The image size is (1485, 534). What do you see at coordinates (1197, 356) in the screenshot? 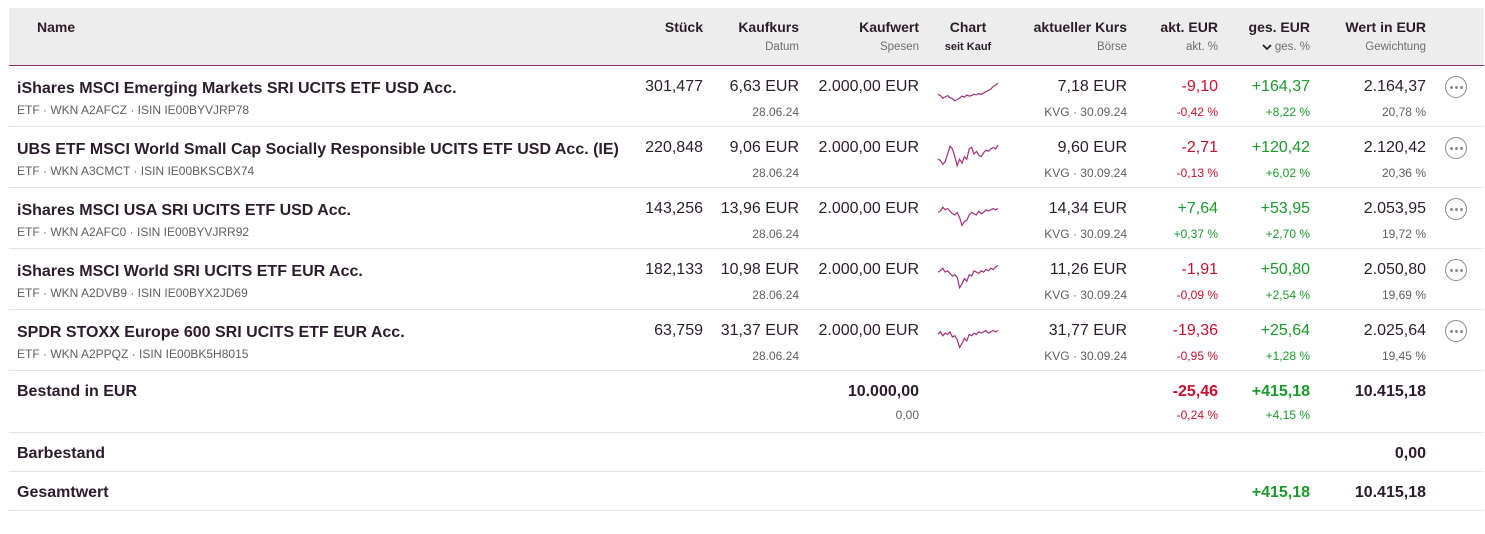
I see `position-akt-pct: -0,95 %` at bounding box center [1197, 356].